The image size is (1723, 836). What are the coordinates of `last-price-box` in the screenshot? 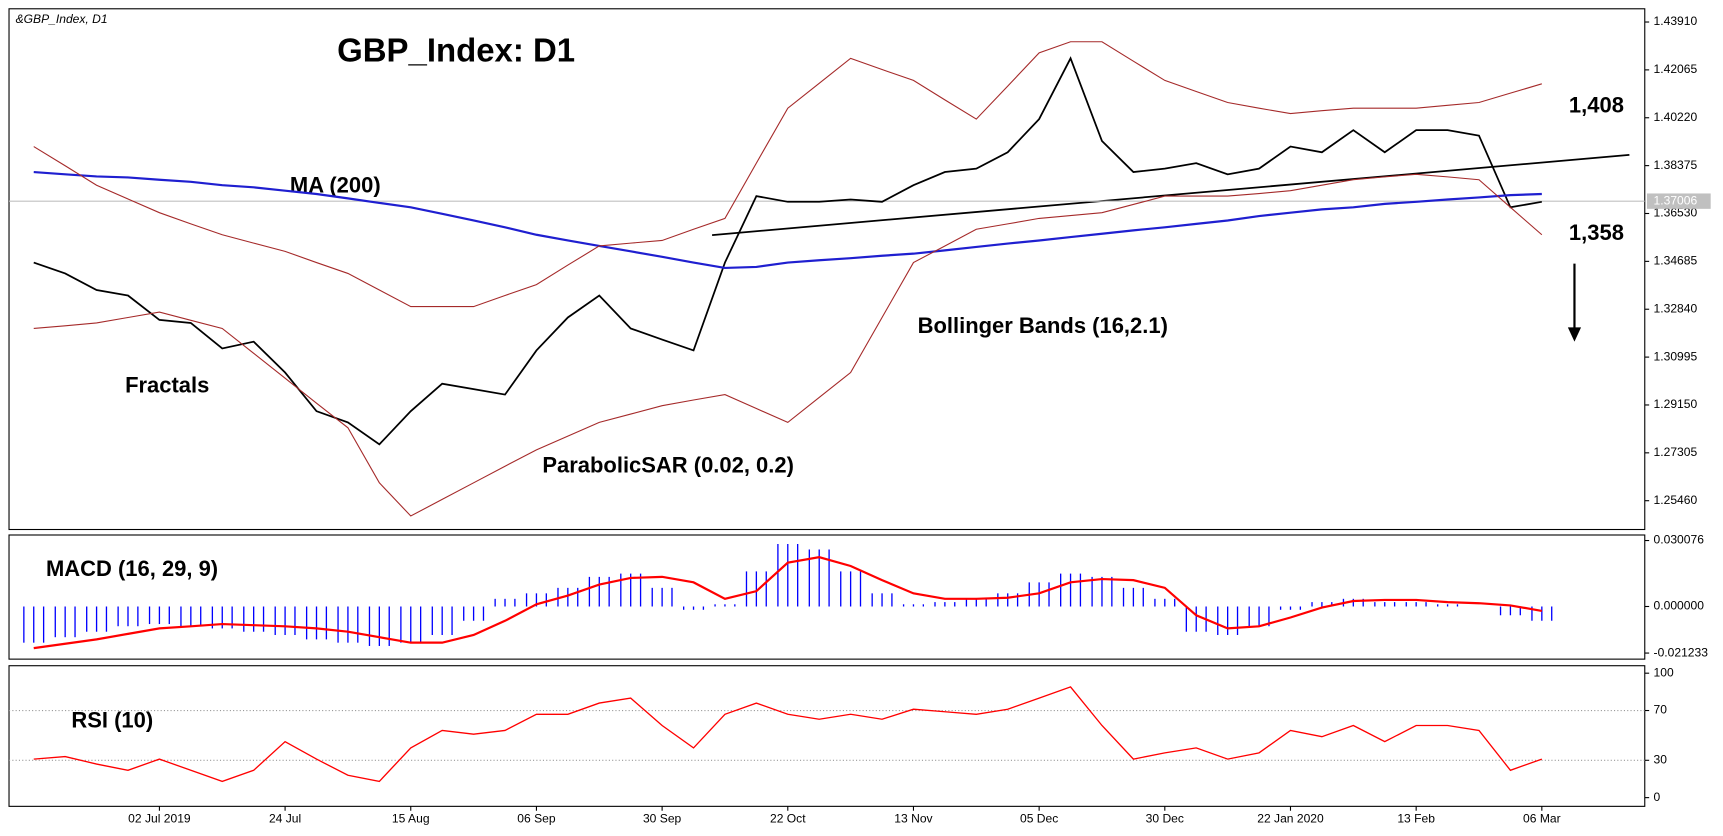 It's located at (1678, 201).